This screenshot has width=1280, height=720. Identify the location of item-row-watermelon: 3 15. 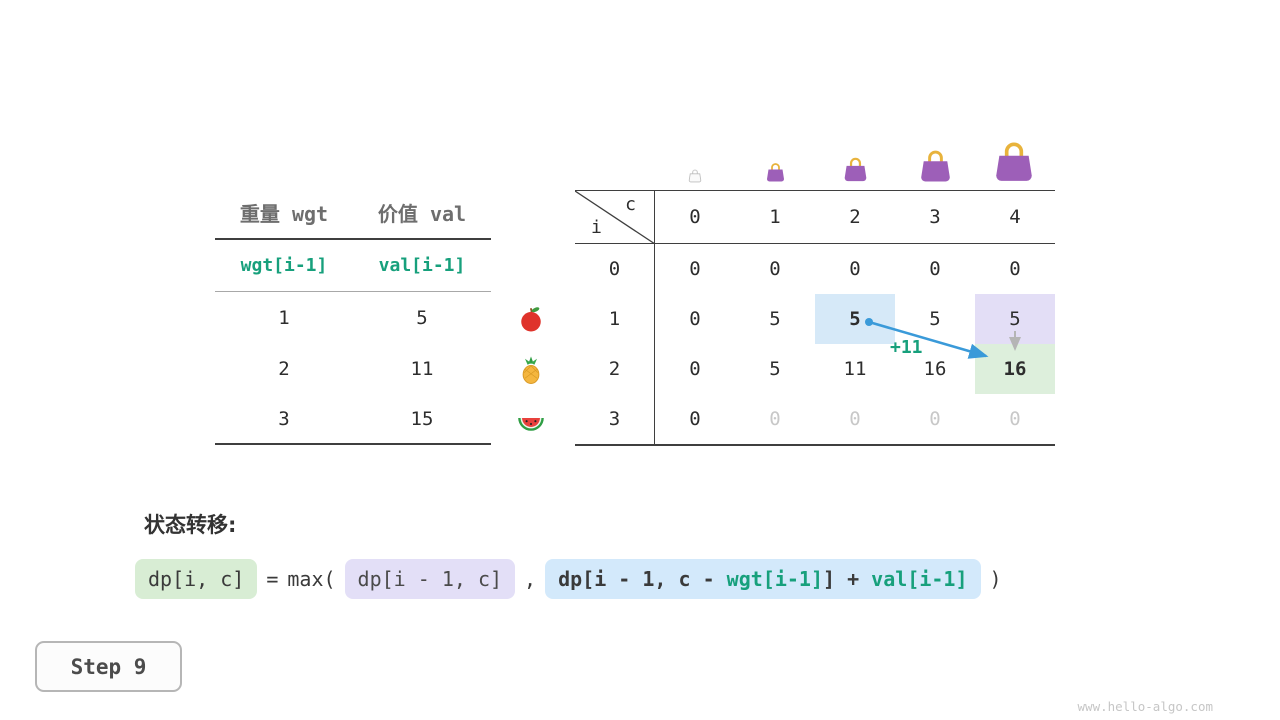
(353, 419).